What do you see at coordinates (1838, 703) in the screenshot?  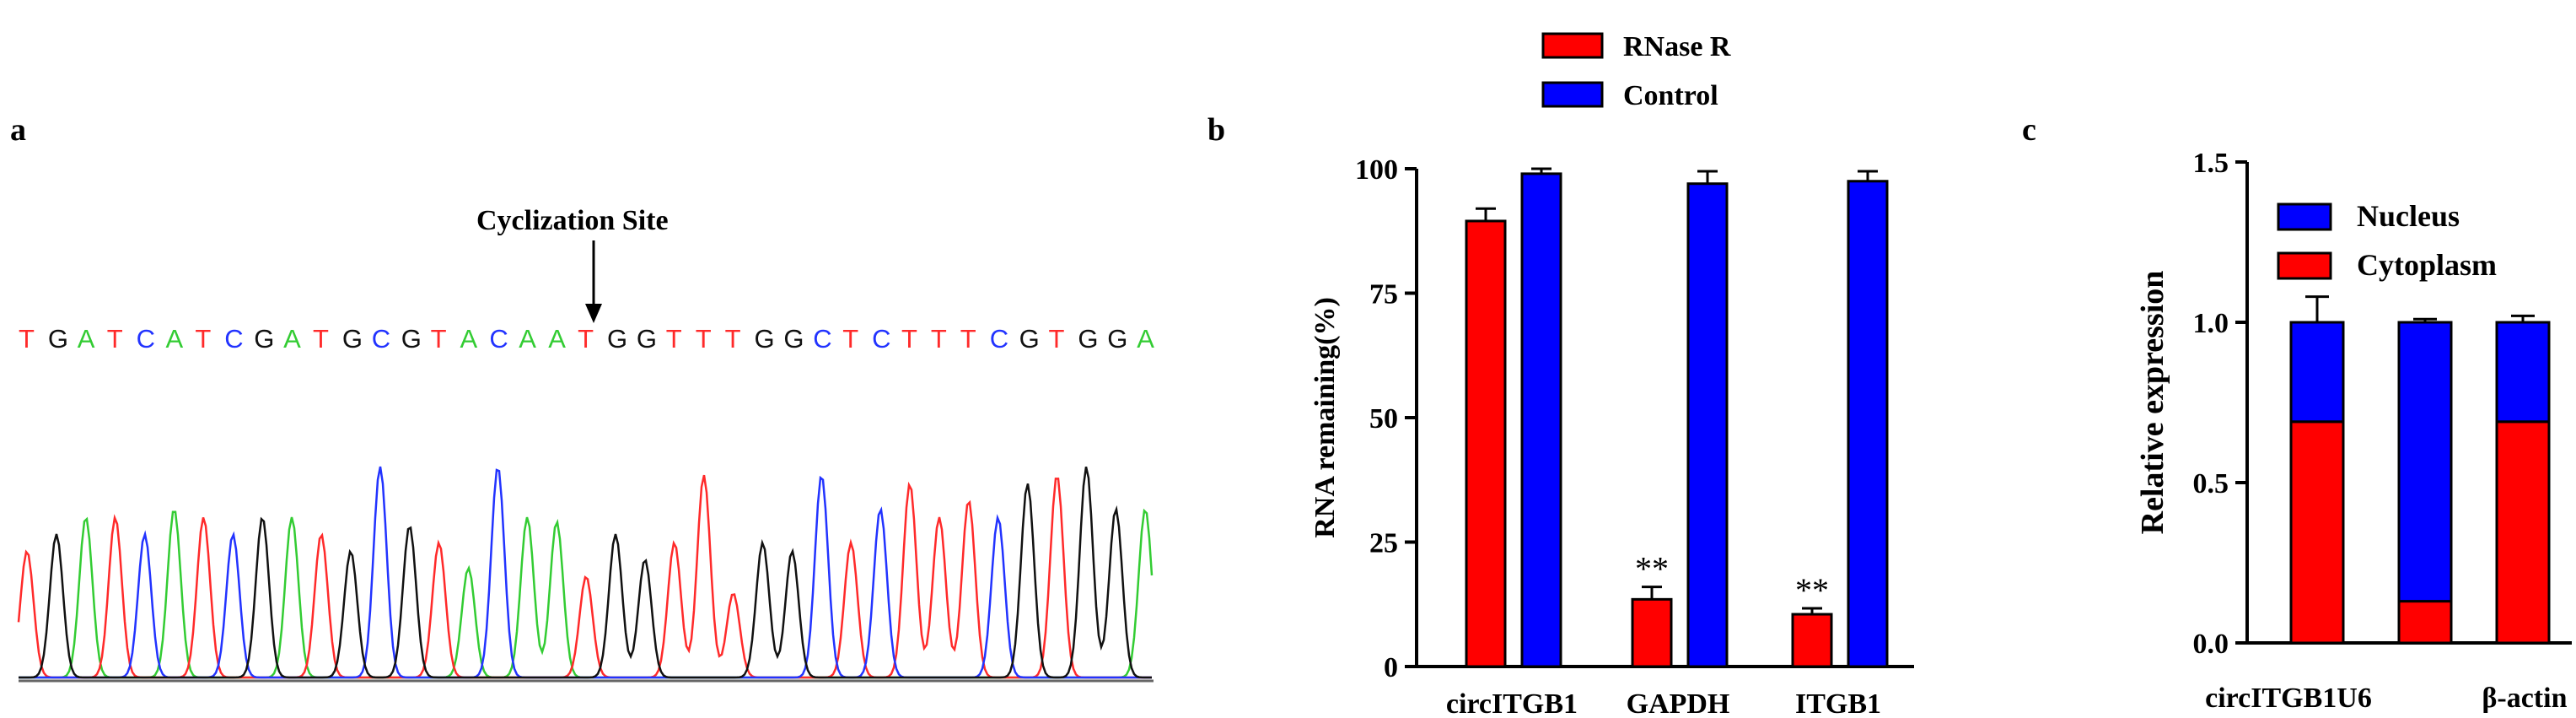 I see `x-tick-label-b-2: ITGB1` at bounding box center [1838, 703].